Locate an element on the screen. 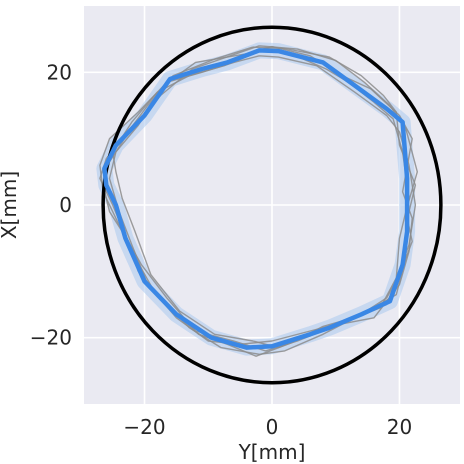  y-tick-label-2: 20 is located at coordinates (59, 72).